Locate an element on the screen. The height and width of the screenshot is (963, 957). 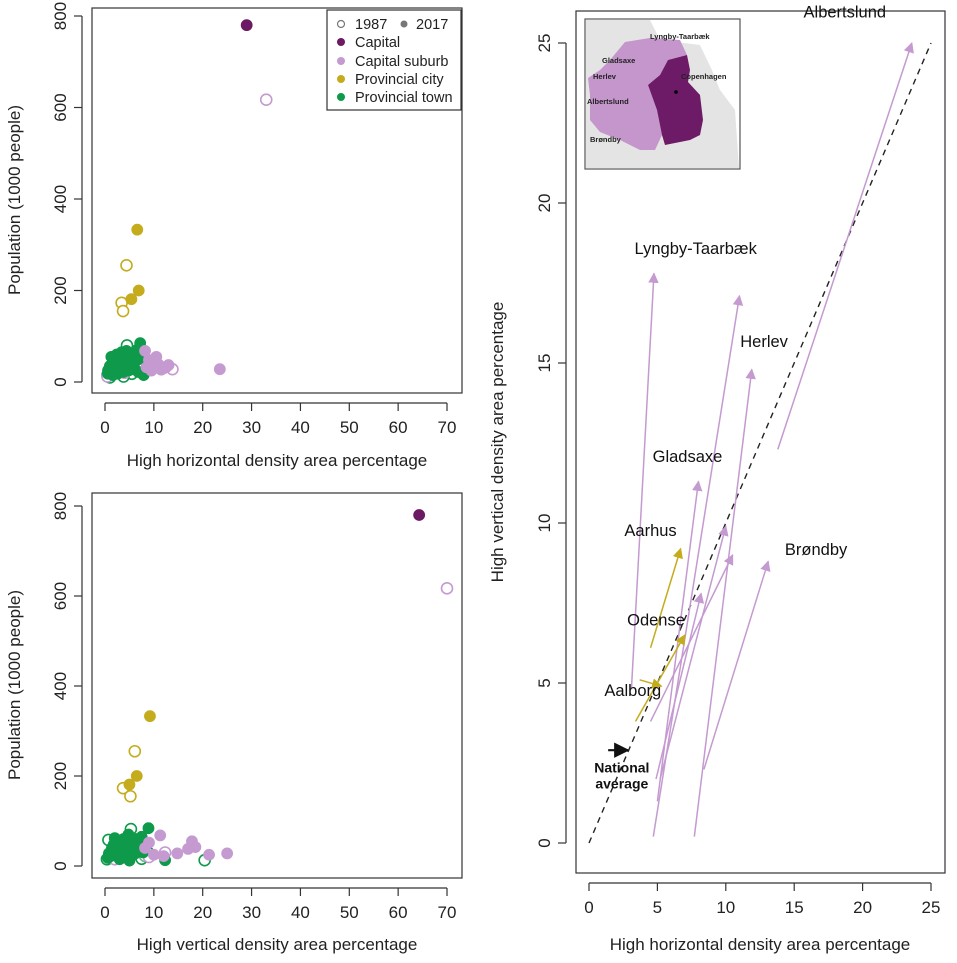
x-axis: 0 10 20 30 40 50 60 70 is located at coordinates (278, 419).